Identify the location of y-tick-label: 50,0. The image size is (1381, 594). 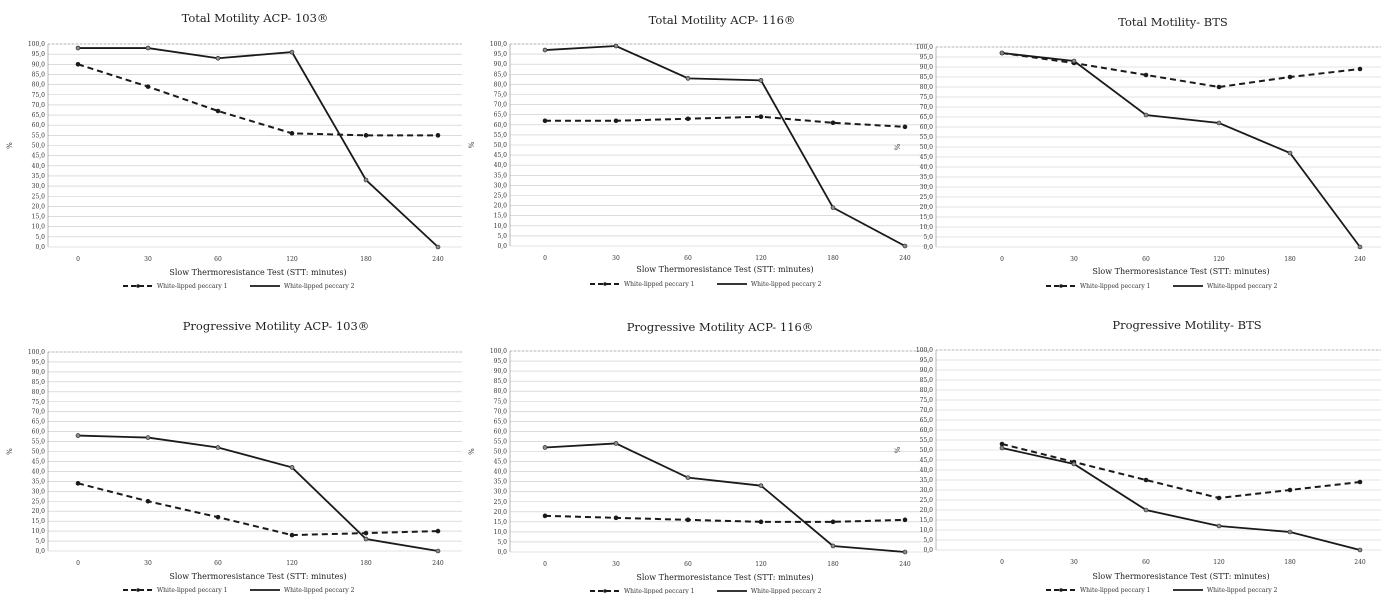
(927, 450).